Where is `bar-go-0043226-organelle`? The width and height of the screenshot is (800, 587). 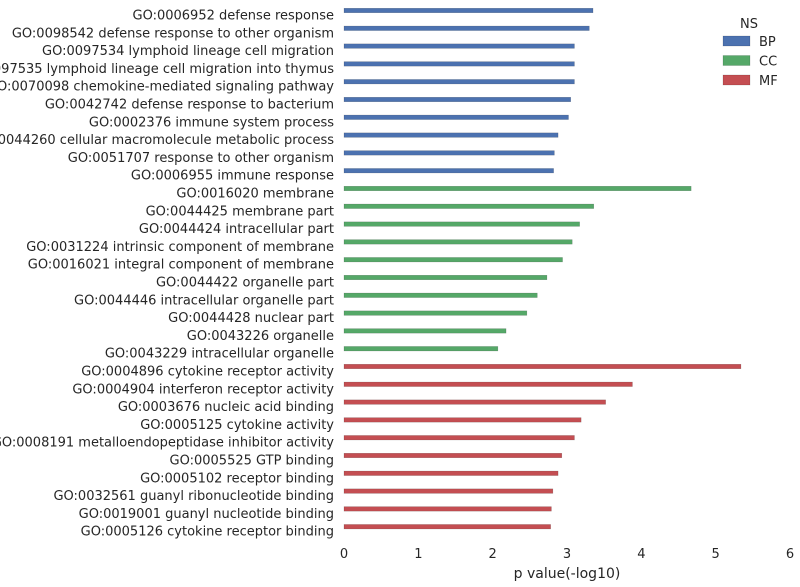 bar-go-0043226-organelle is located at coordinates (425, 331).